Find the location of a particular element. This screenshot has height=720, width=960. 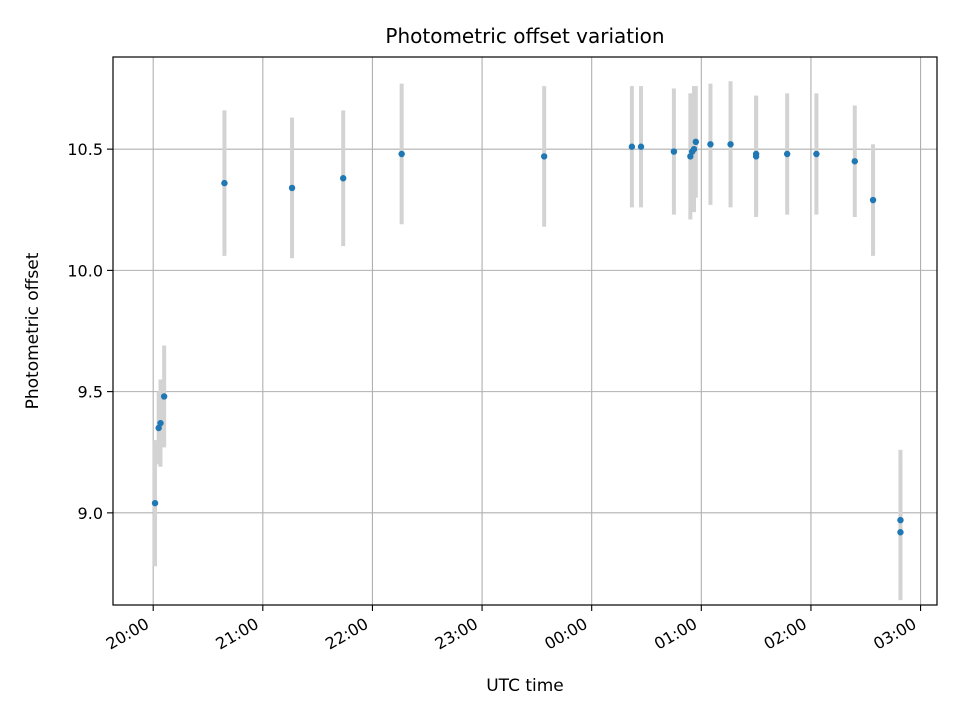

chart-title: Photometric offset variation is located at coordinates (524, 36).